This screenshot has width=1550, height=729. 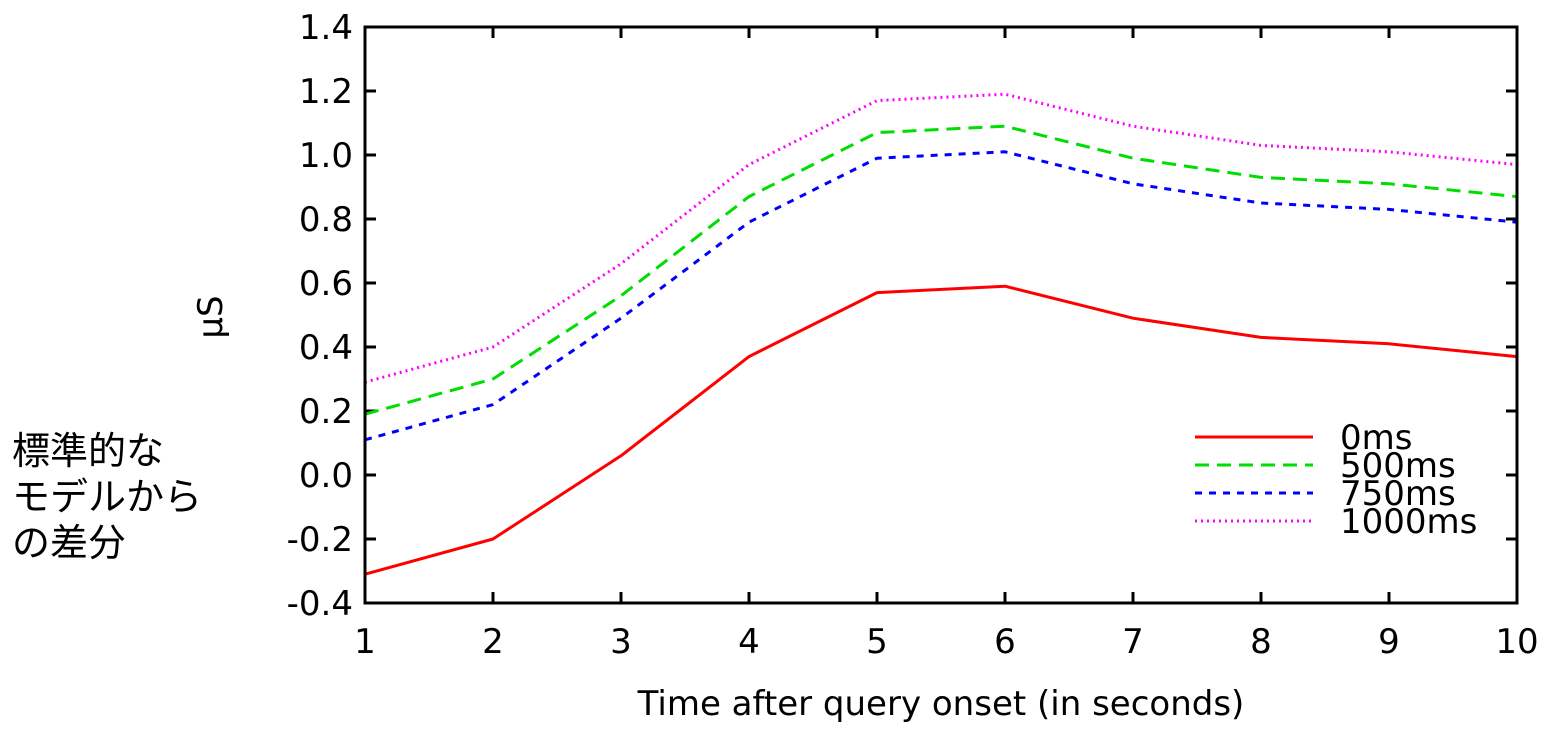 I want to click on y-tick-label: 1.0, so click(x=326, y=156).